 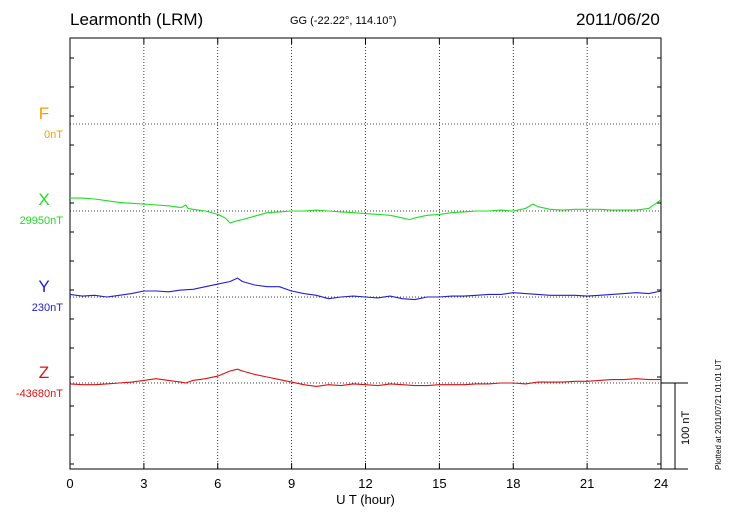 I want to click on x-tick-label: 15, so click(x=439, y=483).